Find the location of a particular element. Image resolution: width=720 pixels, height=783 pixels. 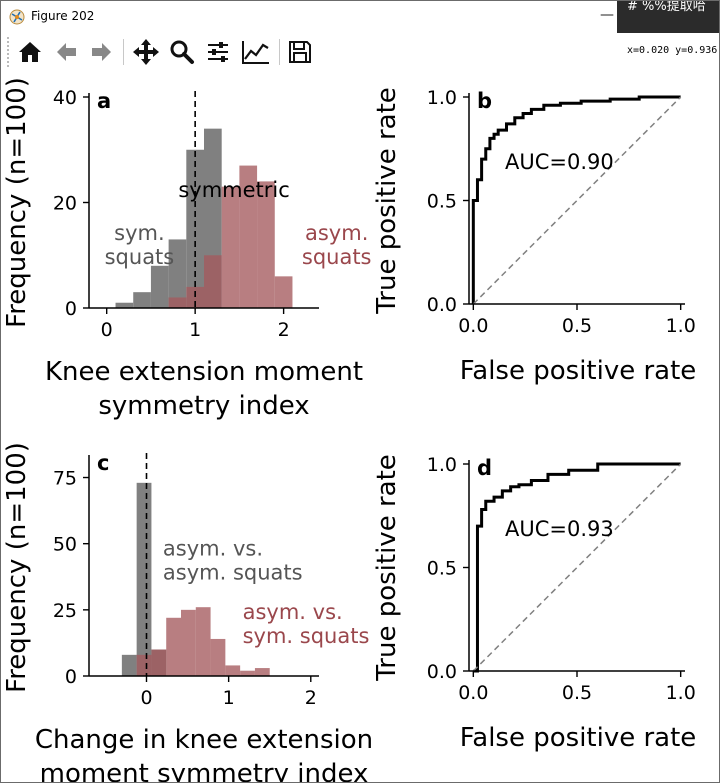

x-axis-label: False positive rate is located at coordinates (578, 371).